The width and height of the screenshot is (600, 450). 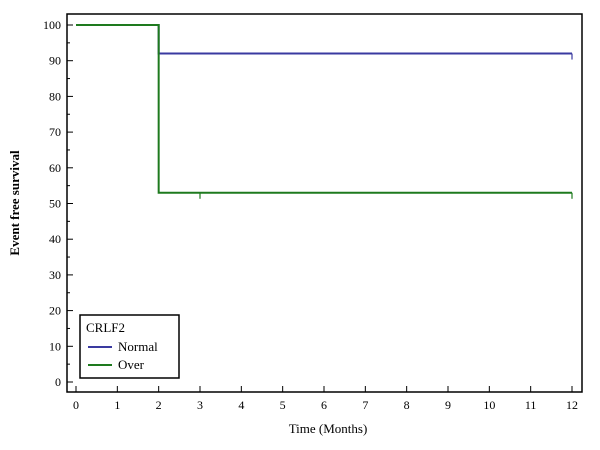 I want to click on y-tick-label: 80, so click(x=55, y=96).